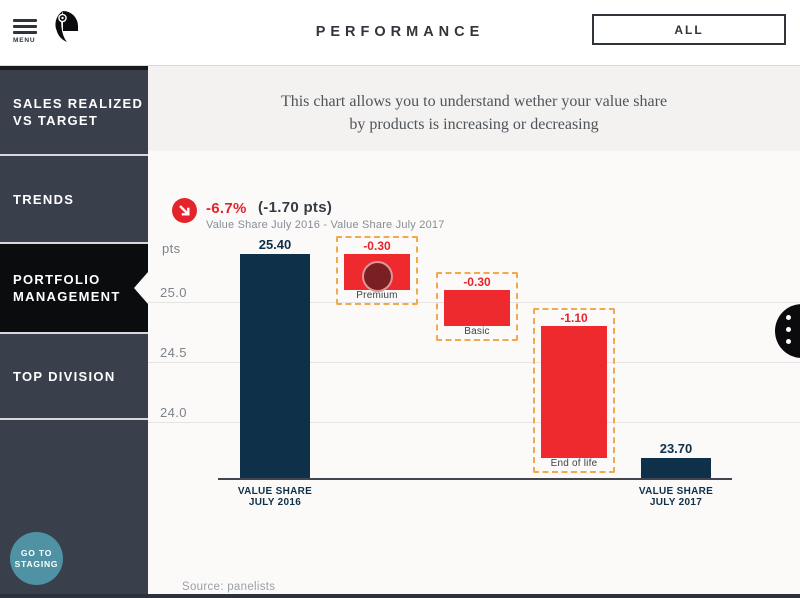  Describe the element at coordinates (36, 563) in the screenshot. I see `staging-label-line: STAGING` at that location.